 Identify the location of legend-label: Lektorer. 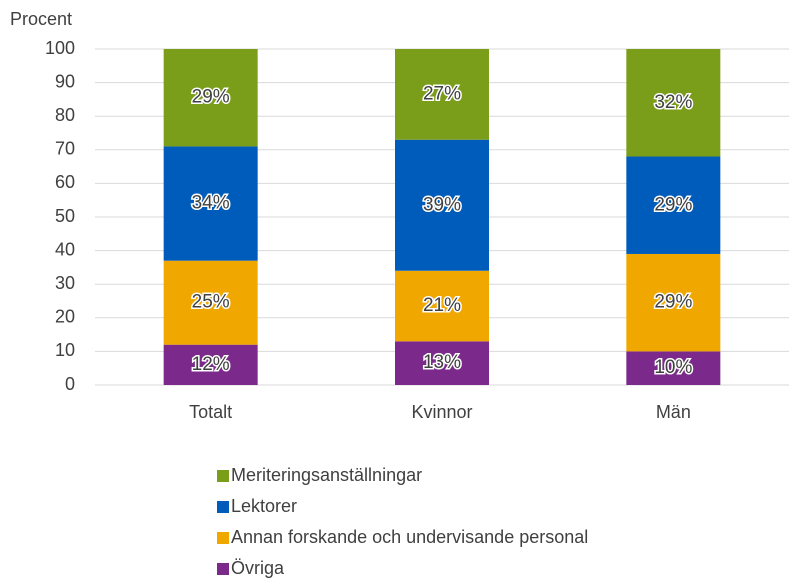
(264, 506).